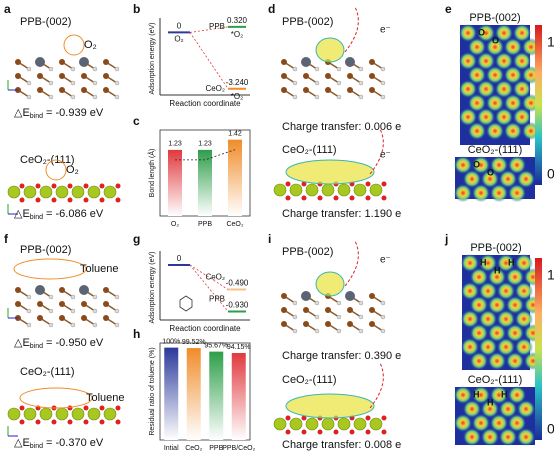 The height and width of the screenshot is (462, 554). What do you see at coordinates (550, 42) in the screenshot?
I see `colorbar-label: 1` at bounding box center [550, 42].